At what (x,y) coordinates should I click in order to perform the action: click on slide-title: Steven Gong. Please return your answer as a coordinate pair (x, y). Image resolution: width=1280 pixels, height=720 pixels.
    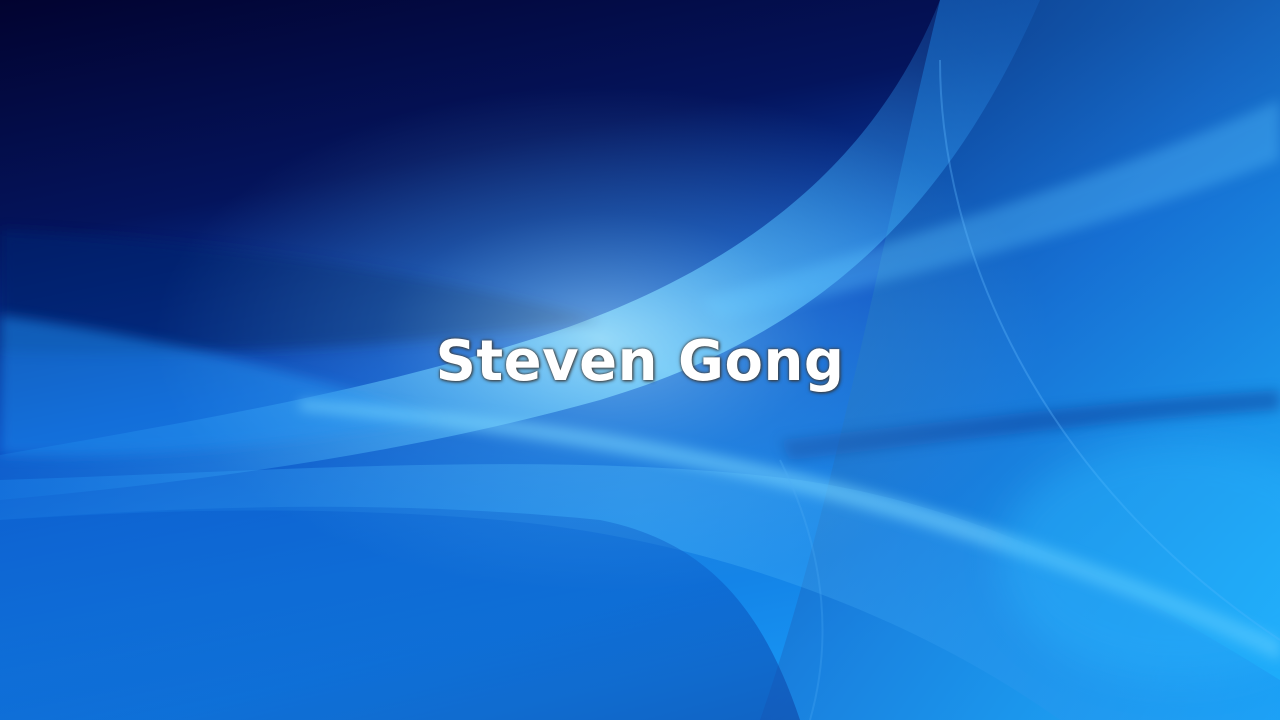
    Looking at the image, I should click on (640, 361).